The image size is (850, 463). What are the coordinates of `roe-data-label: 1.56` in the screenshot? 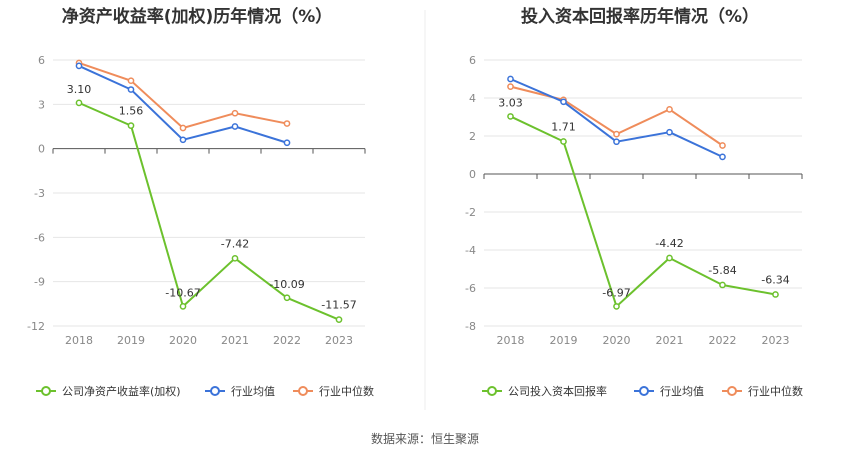 It's located at (131, 111).